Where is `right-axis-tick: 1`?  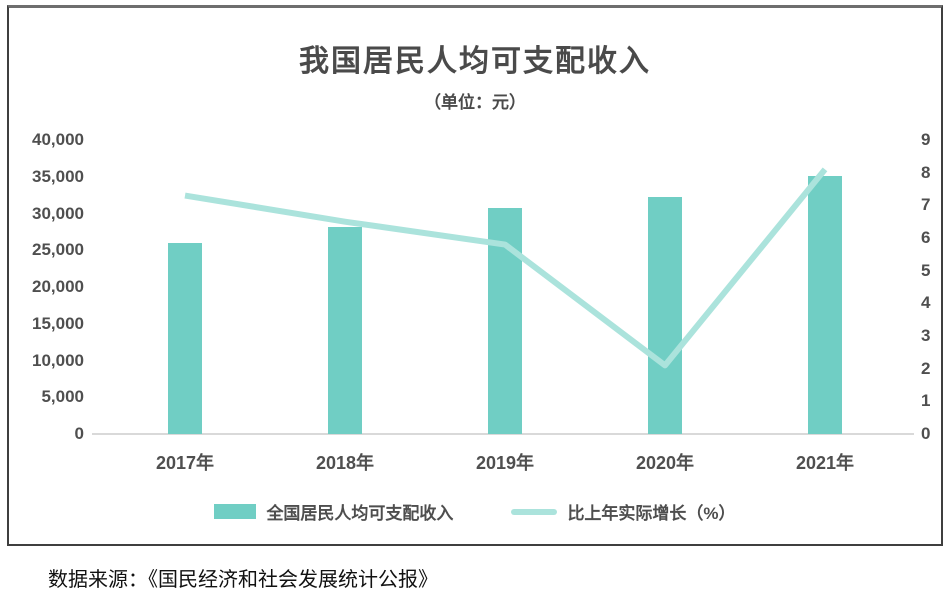 right-axis-tick: 1 is located at coordinates (926, 401).